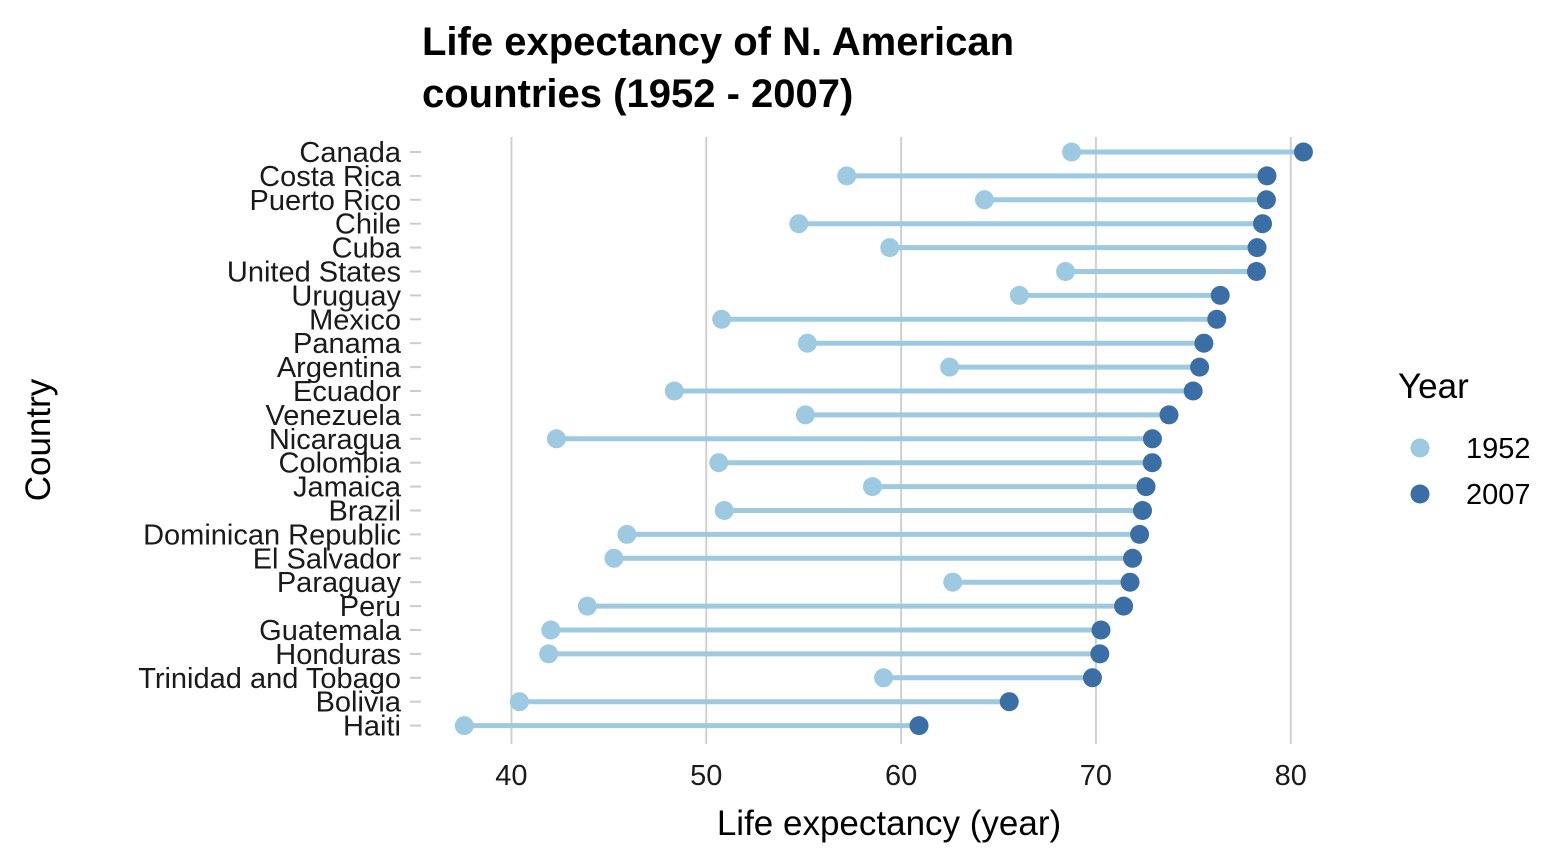 This screenshot has height=864, width=1566. Describe the element at coordinates (38, 439) in the screenshot. I see `y-axis-label: Country` at that location.